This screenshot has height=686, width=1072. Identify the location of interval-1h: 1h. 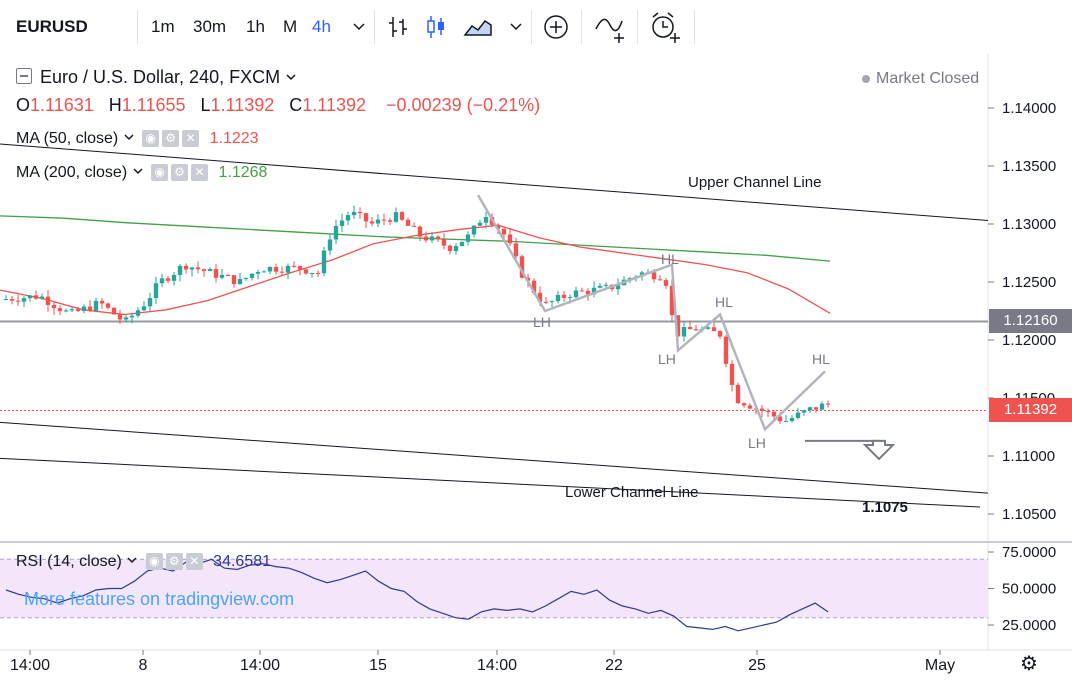
(255, 26).